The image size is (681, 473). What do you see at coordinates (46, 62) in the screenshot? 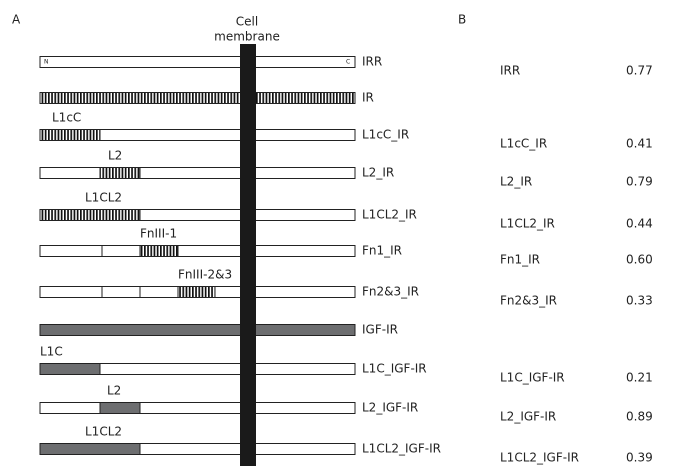
I see `terminal-n: N` at bounding box center [46, 62].